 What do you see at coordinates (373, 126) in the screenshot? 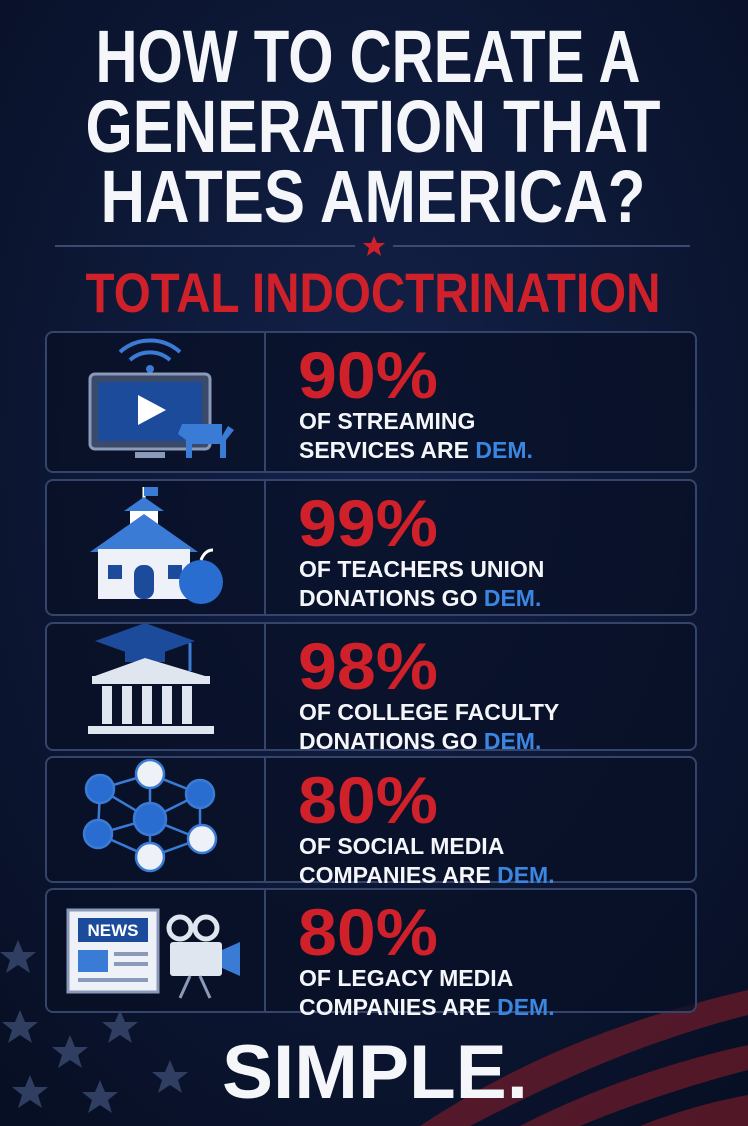
I see `title-line: GENERATION THAT` at bounding box center [373, 126].